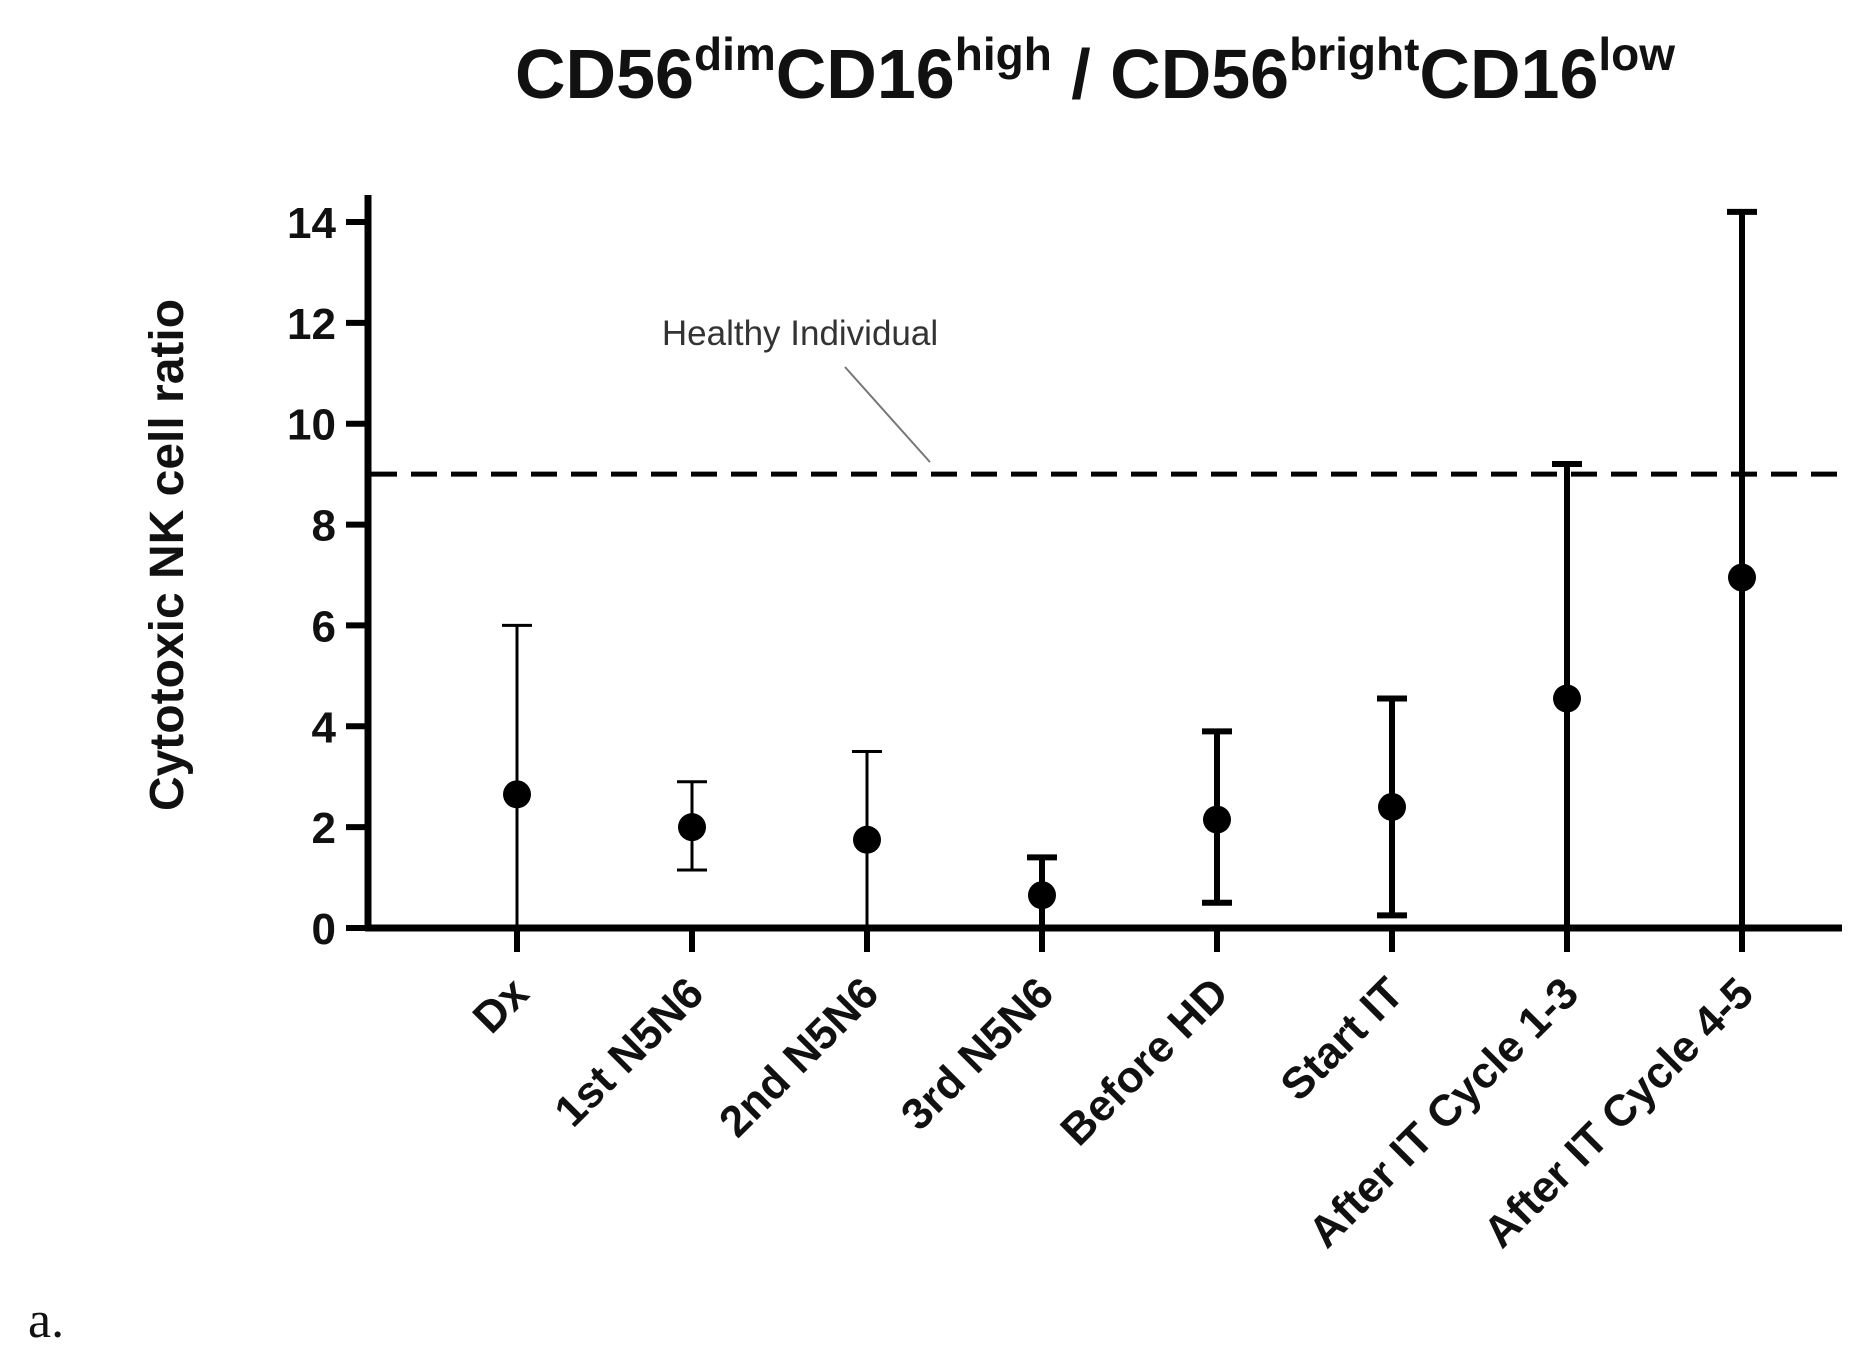 The width and height of the screenshot is (1869, 1362). I want to click on y-tick-label: 6, so click(324, 626).